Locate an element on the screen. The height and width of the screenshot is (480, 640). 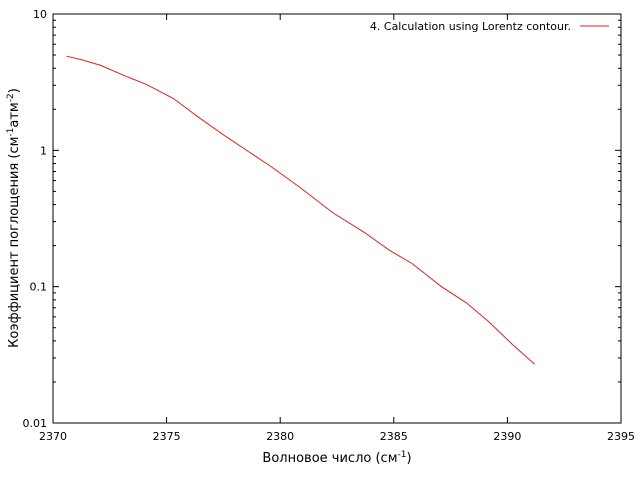
x-tick-label: 2380 is located at coordinates (280, 436).